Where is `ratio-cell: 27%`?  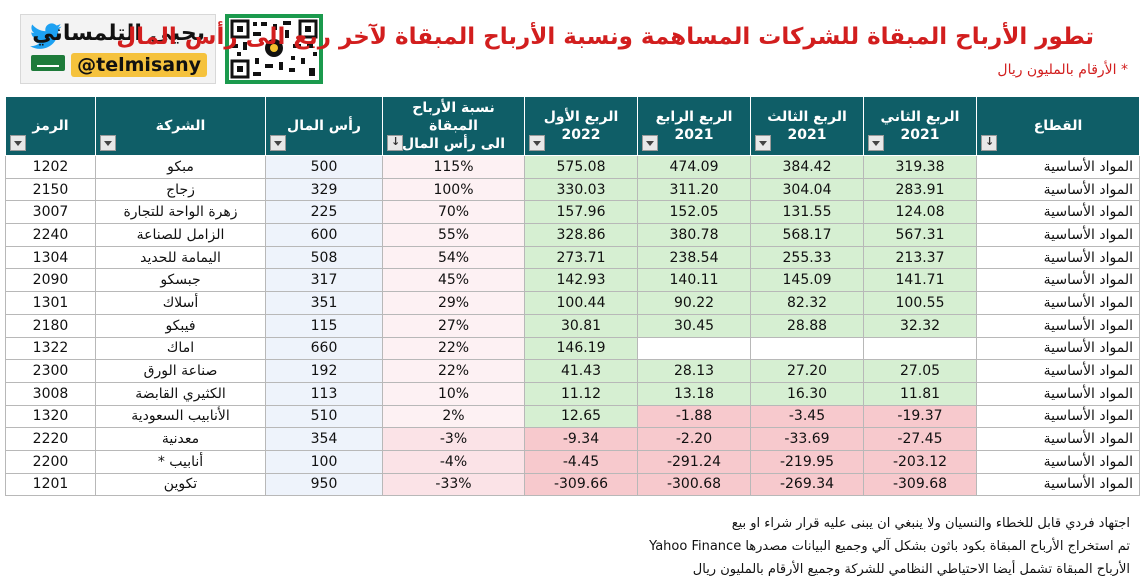
ratio-cell: 27% is located at coordinates (453, 325).